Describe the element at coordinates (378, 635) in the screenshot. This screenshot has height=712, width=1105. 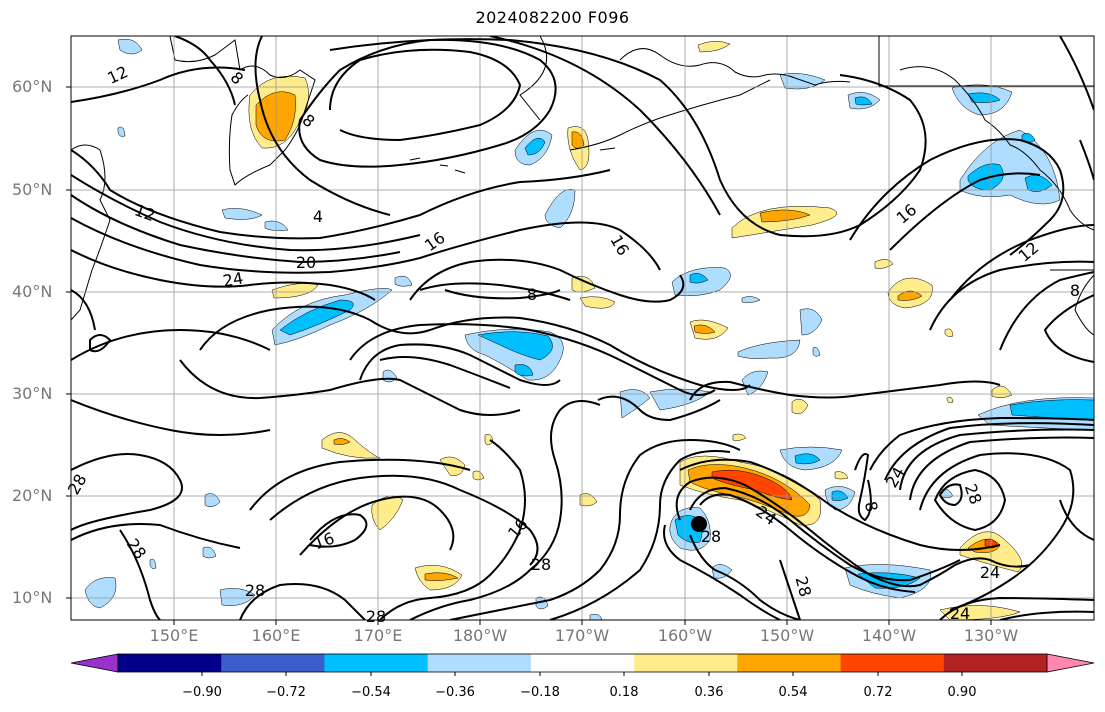
I see `lon-label: 170°E` at that location.